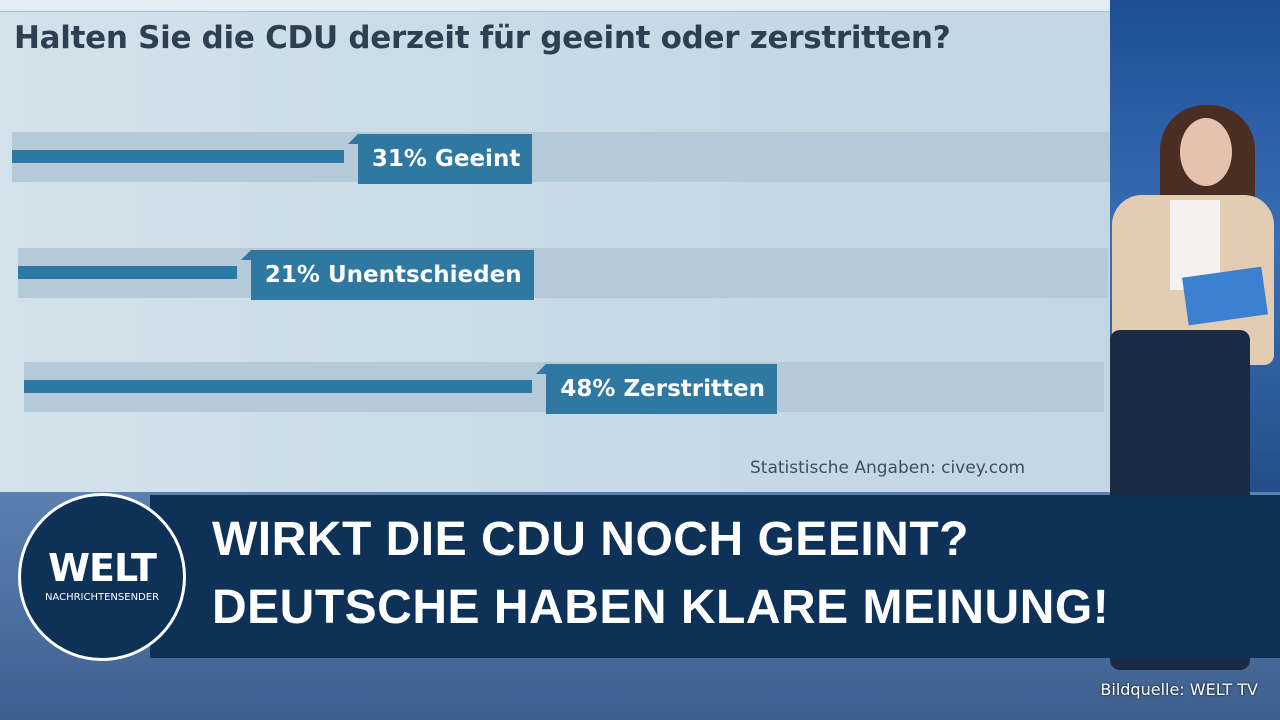 The width and height of the screenshot is (1280, 720). What do you see at coordinates (656, 389) in the screenshot?
I see `bar-label: 48% Zerstritten` at bounding box center [656, 389].